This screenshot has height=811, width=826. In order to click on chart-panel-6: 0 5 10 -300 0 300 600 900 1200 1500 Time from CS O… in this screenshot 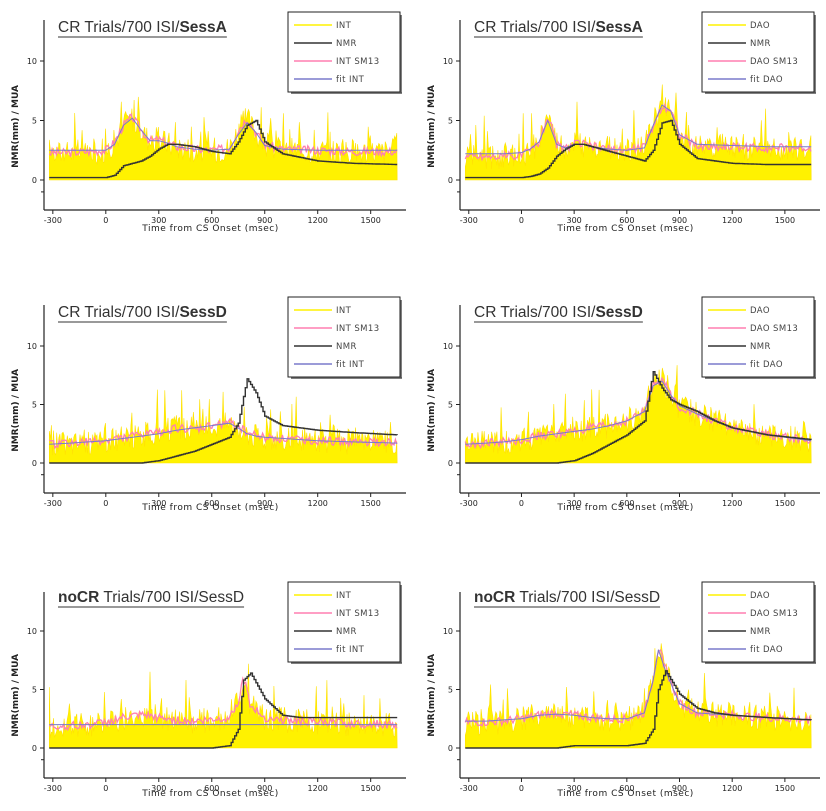, I will do `click(623, 690)`.